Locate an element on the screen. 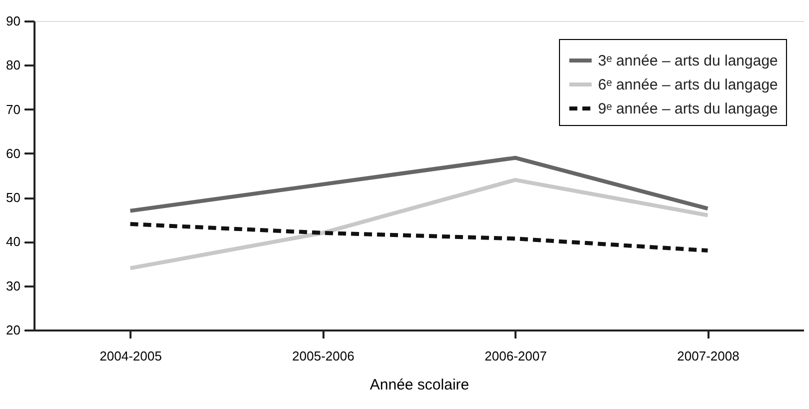 This screenshot has height=409, width=809. x-tick-label: 2006-2007 is located at coordinates (515, 356).